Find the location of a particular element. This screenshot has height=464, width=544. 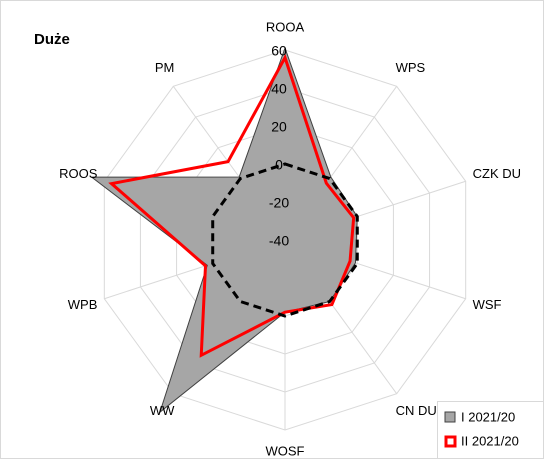

r-tick-label: -20 is located at coordinates (279, 203).